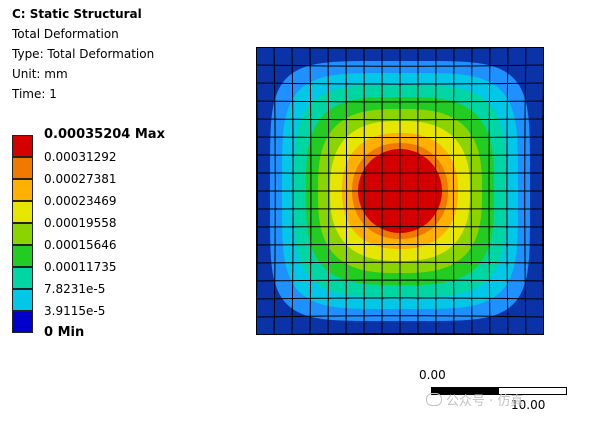  I want to click on result-time: Time: 1, so click(34, 94).